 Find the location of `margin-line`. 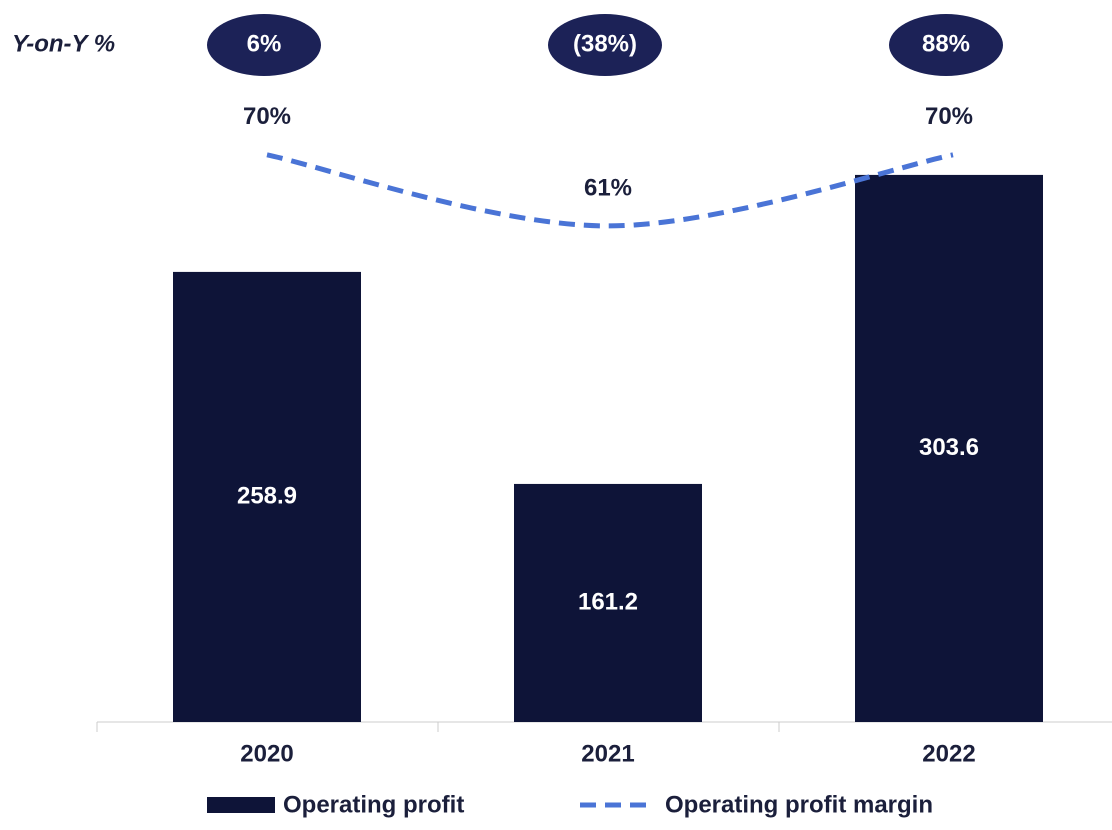

margin-line is located at coordinates (610, 190).